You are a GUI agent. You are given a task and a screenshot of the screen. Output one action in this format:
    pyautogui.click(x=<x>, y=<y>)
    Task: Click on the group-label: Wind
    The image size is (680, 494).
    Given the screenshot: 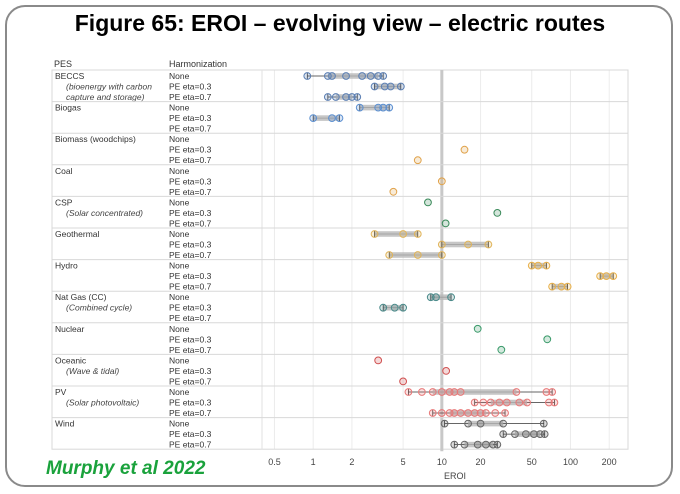 What is the action you would take?
    pyautogui.click(x=65, y=424)
    